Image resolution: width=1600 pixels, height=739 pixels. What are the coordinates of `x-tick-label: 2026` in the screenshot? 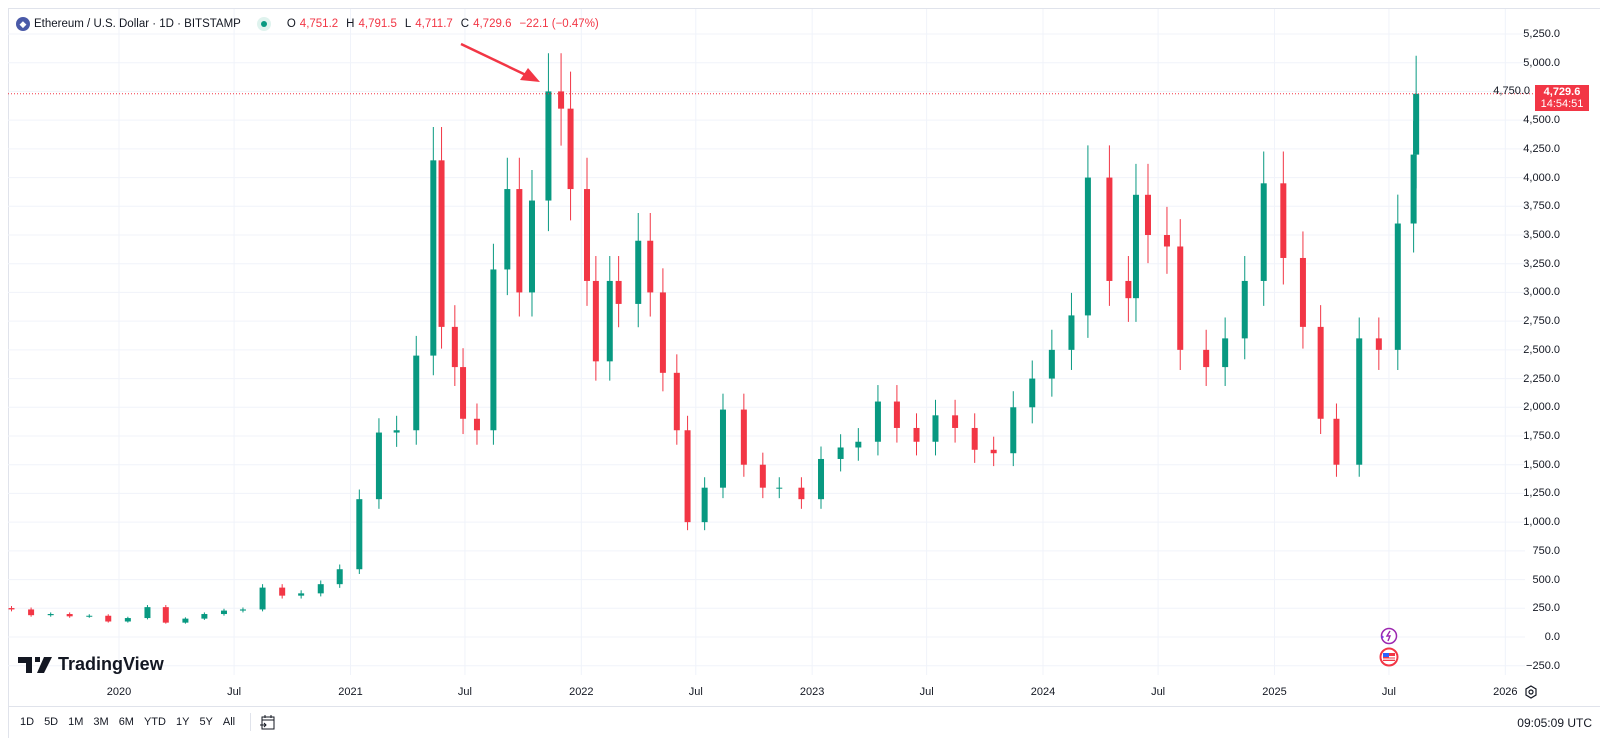 It's located at (1505, 692).